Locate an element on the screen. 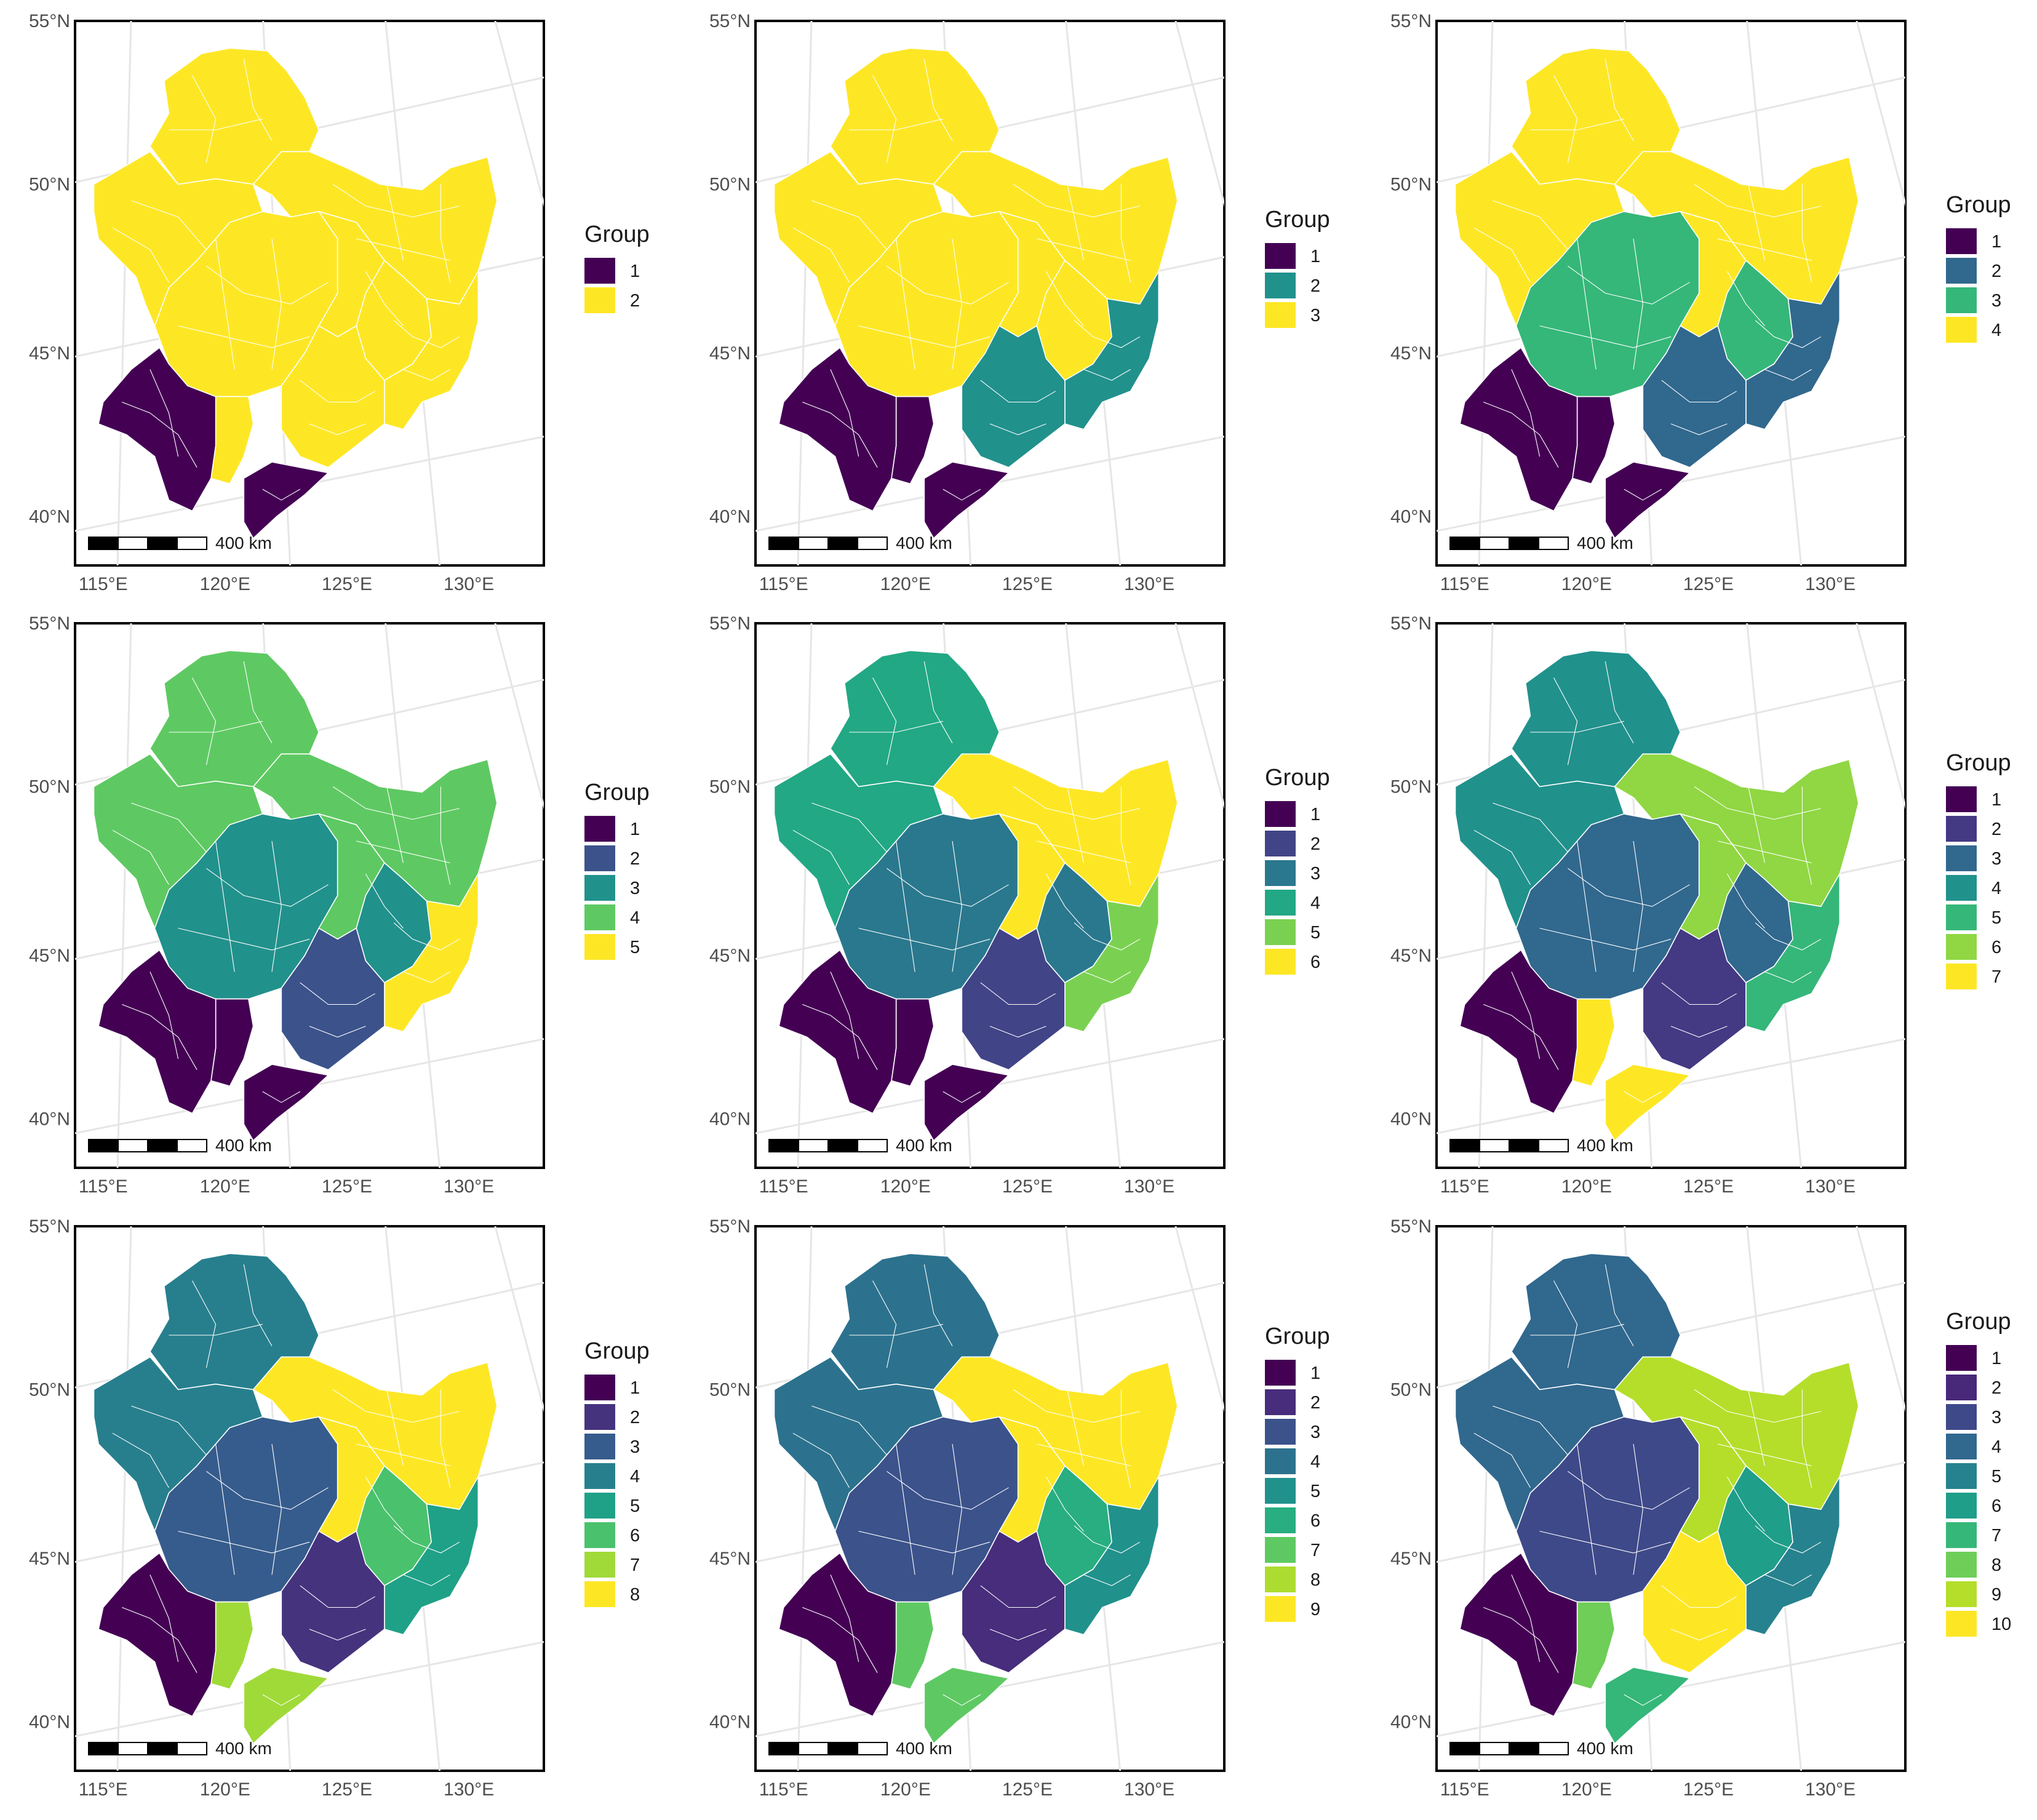 The height and width of the screenshot is (1820, 2037). lon-tick-label: 130°E is located at coordinates (1149, 584).